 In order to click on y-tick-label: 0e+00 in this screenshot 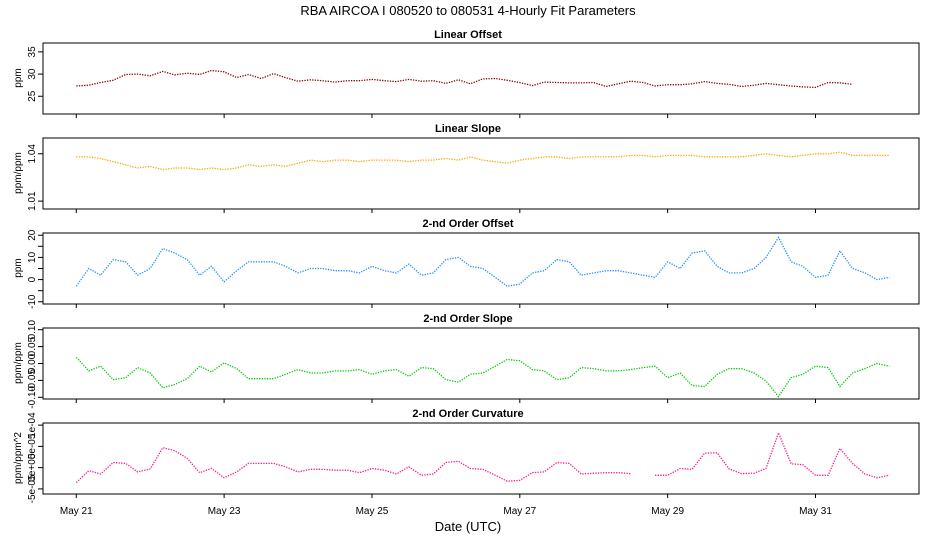, I will do `click(32, 467)`.